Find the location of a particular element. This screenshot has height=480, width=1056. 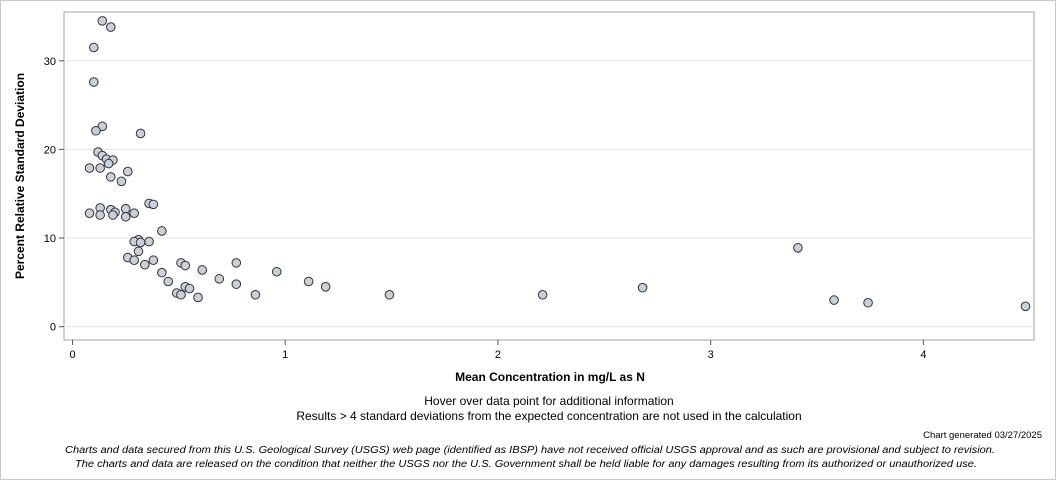

x-tick-label: 2 is located at coordinates (498, 355).